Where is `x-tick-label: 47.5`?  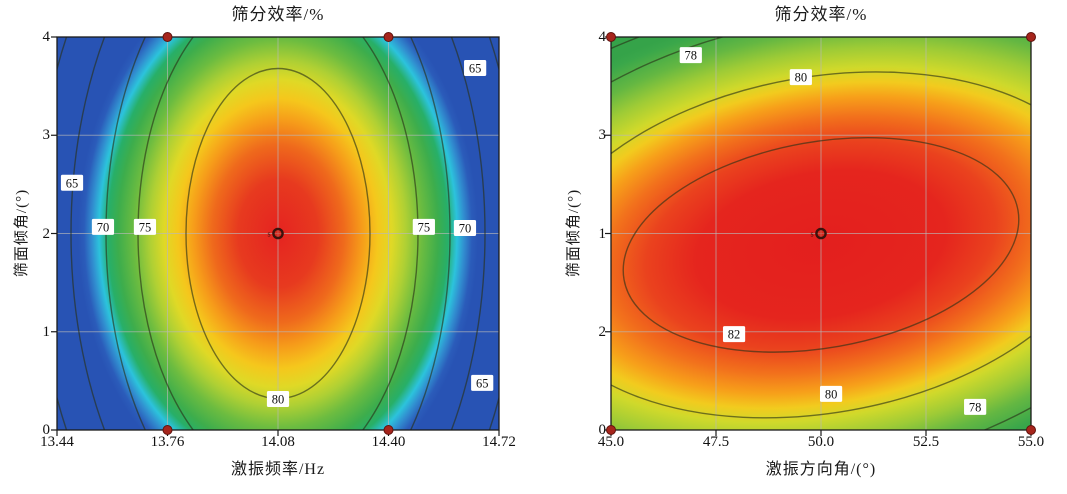
x-tick-label: 47.5 is located at coordinates (716, 442).